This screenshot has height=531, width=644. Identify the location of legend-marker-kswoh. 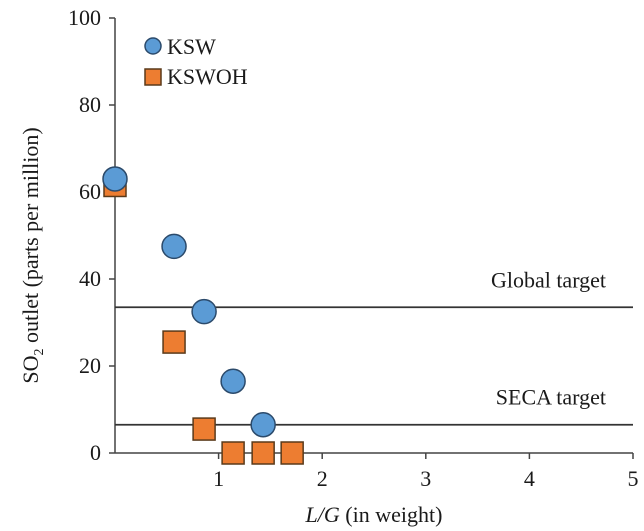
(153, 77).